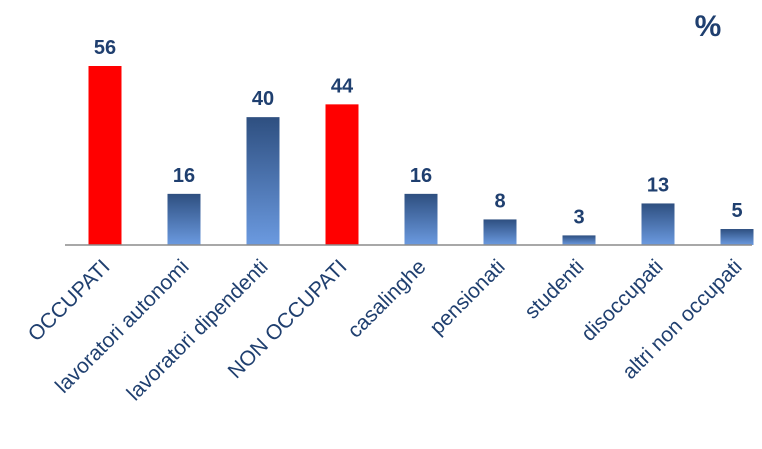 The width and height of the screenshot is (762, 449). I want to click on value-label-4: 16, so click(421, 176).